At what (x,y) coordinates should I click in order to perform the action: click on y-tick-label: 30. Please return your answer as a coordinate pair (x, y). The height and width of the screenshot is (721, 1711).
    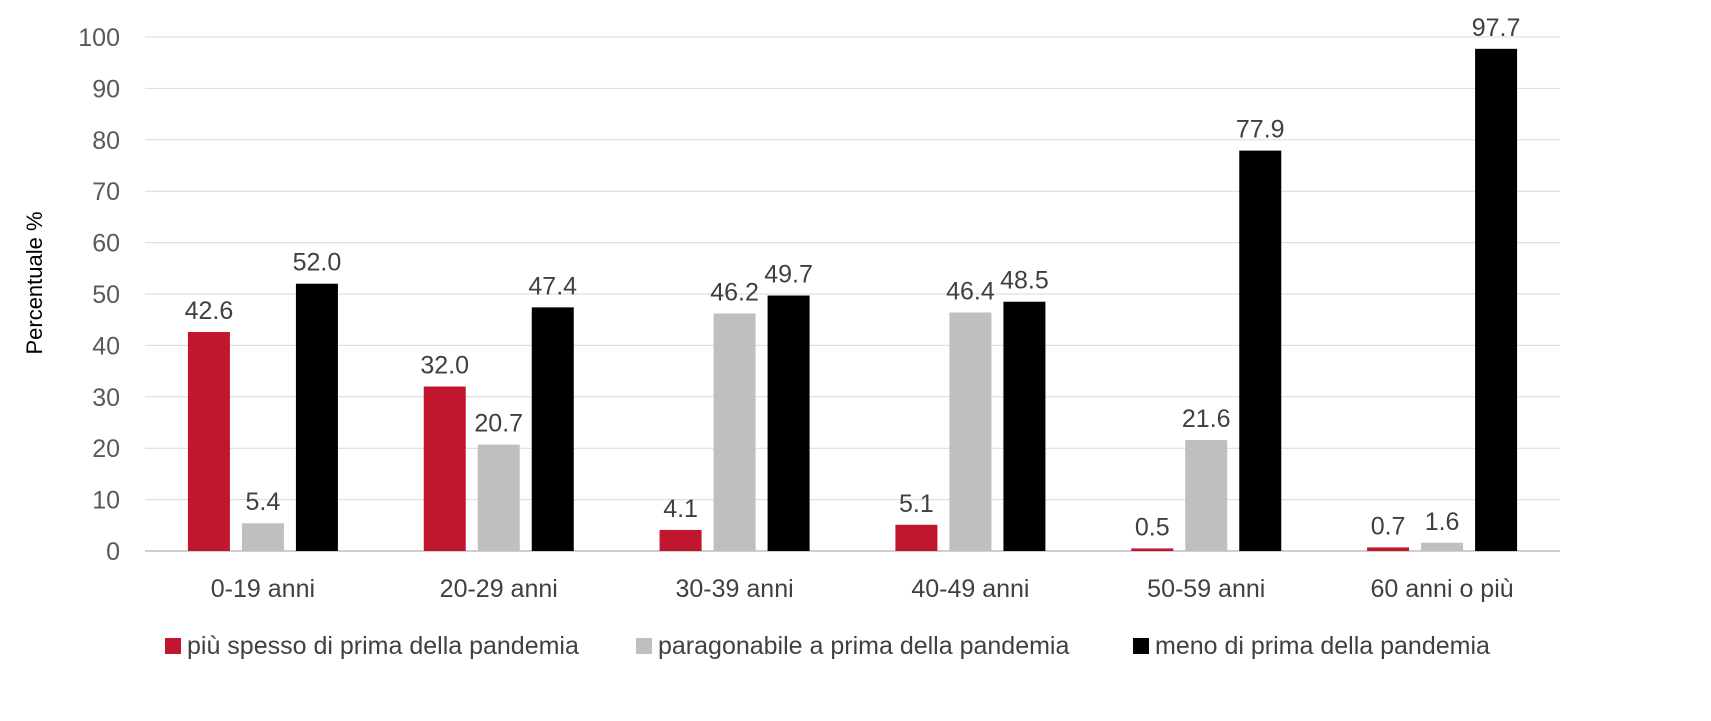
    Looking at the image, I should click on (106, 398).